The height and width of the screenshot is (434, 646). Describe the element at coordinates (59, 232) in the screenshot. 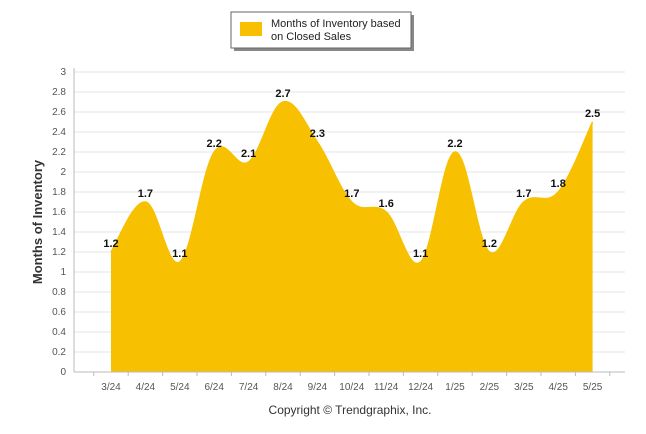

I see `y-tick-label: 1.4` at that location.